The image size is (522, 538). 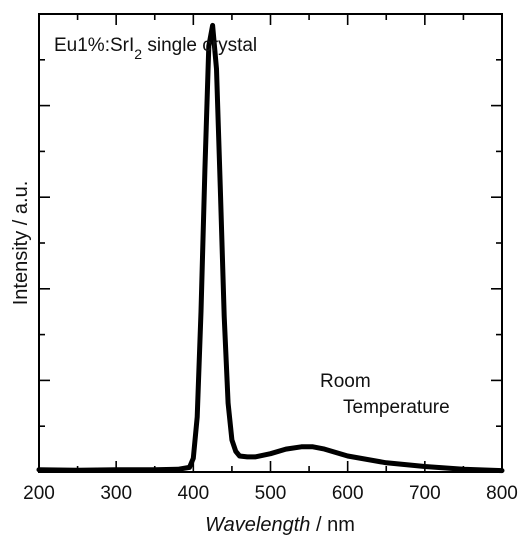 What do you see at coordinates (116, 493) in the screenshot?
I see `x-tick-label: 300` at bounding box center [116, 493].